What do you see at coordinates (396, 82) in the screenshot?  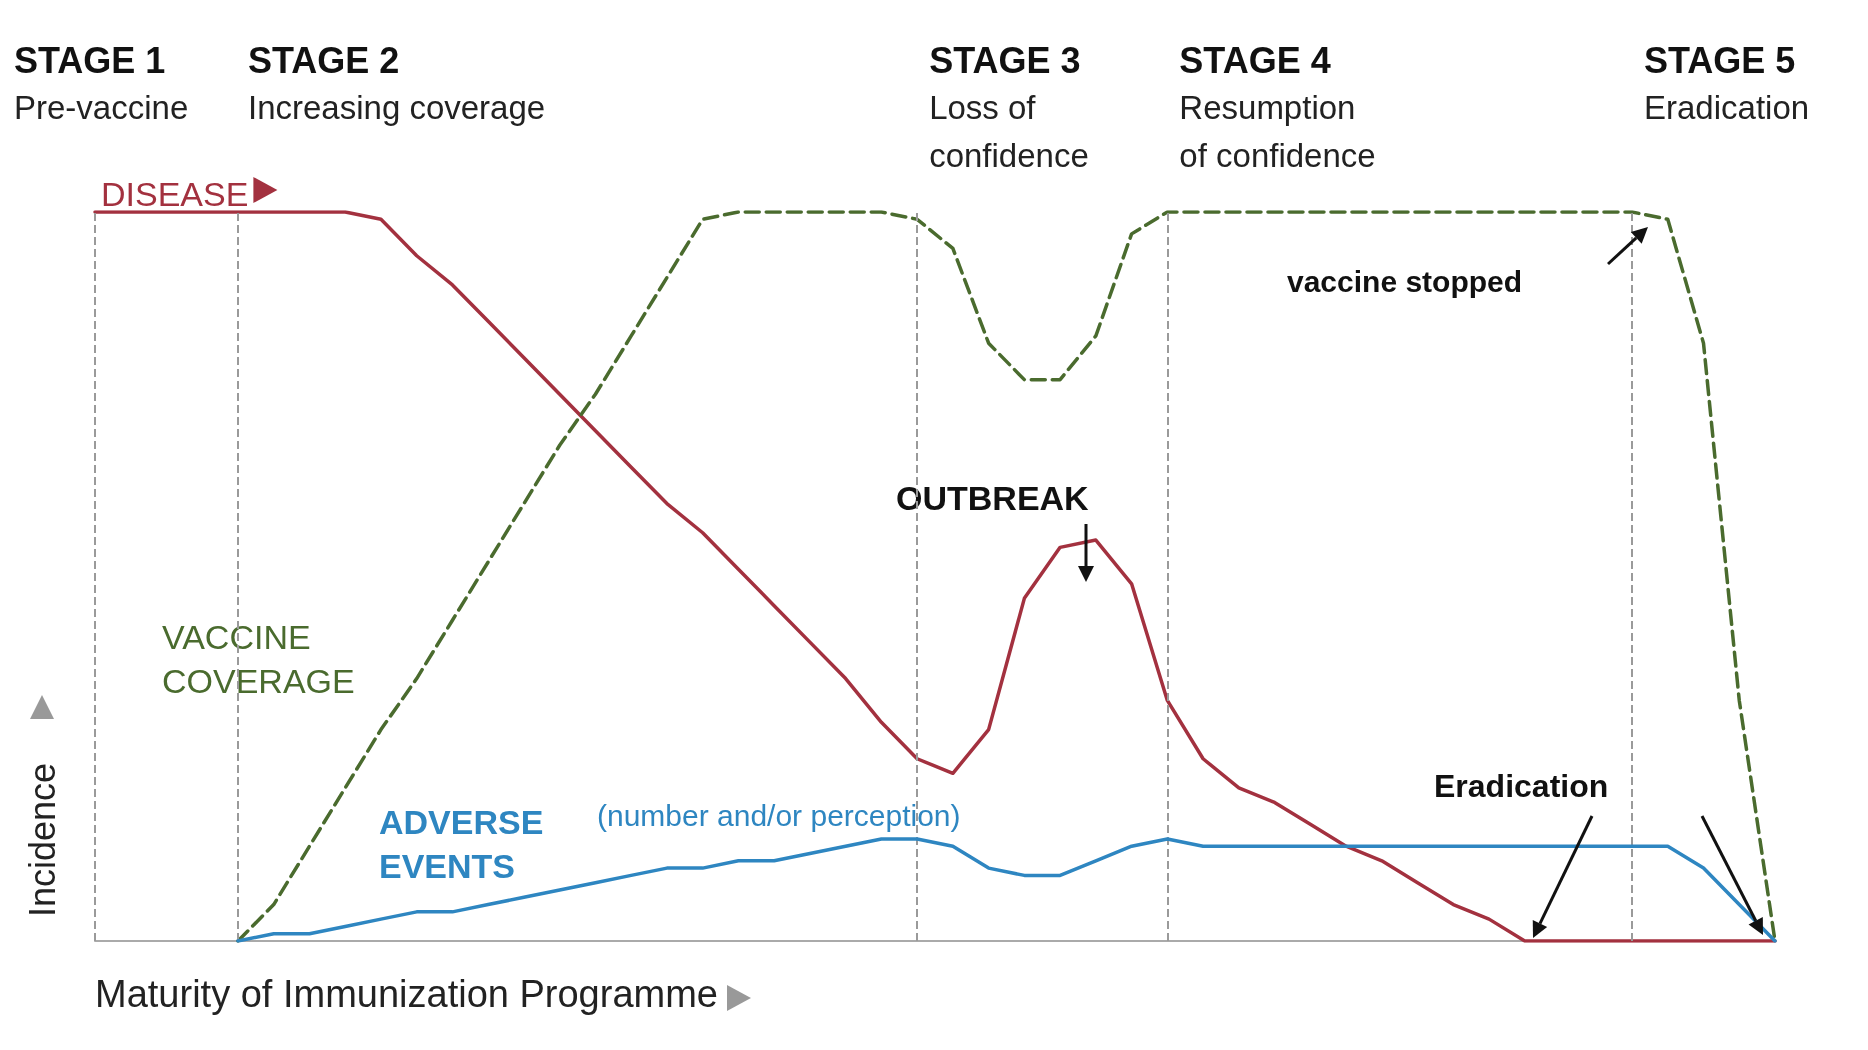 I see `text: STAGE 2 Increasing coverage` at bounding box center [396, 82].